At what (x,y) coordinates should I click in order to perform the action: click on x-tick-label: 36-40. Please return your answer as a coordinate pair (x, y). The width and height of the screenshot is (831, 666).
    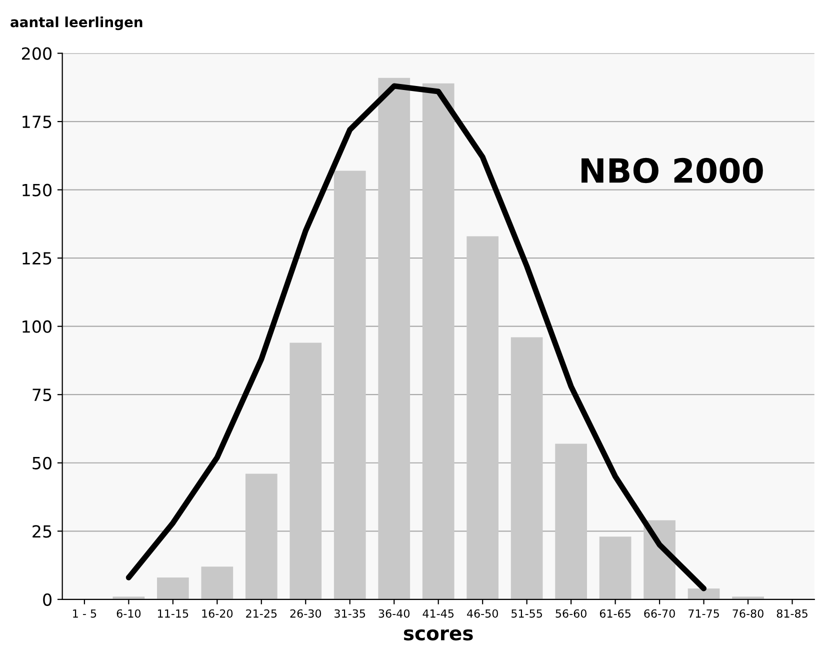
    Looking at the image, I should click on (394, 613).